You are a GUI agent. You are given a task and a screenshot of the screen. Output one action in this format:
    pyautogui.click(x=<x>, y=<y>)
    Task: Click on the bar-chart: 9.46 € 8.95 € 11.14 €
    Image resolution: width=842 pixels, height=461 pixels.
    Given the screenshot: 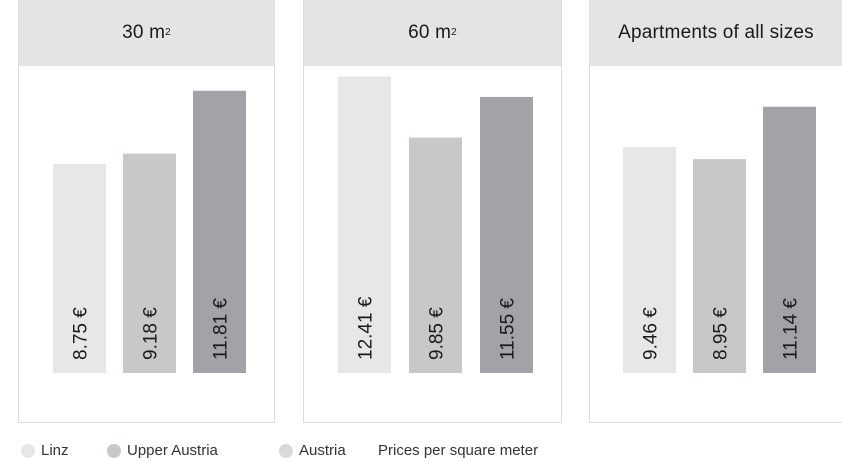 What is the action you would take?
    pyautogui.click(x=719, y=239)
    